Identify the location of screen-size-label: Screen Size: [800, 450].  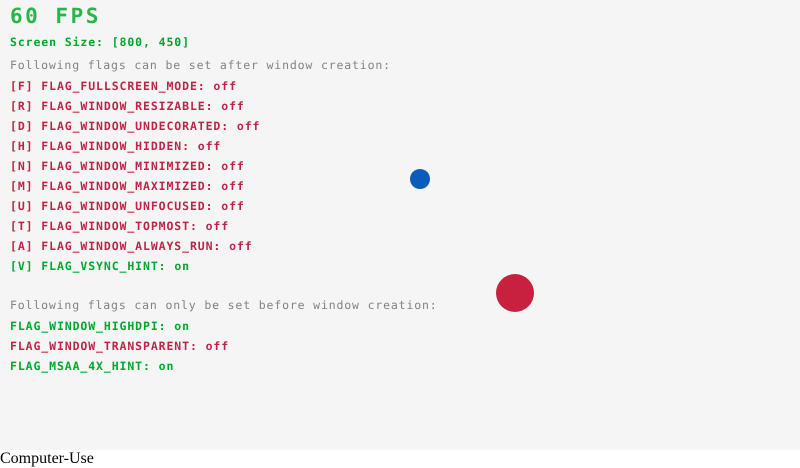
(100, 42).